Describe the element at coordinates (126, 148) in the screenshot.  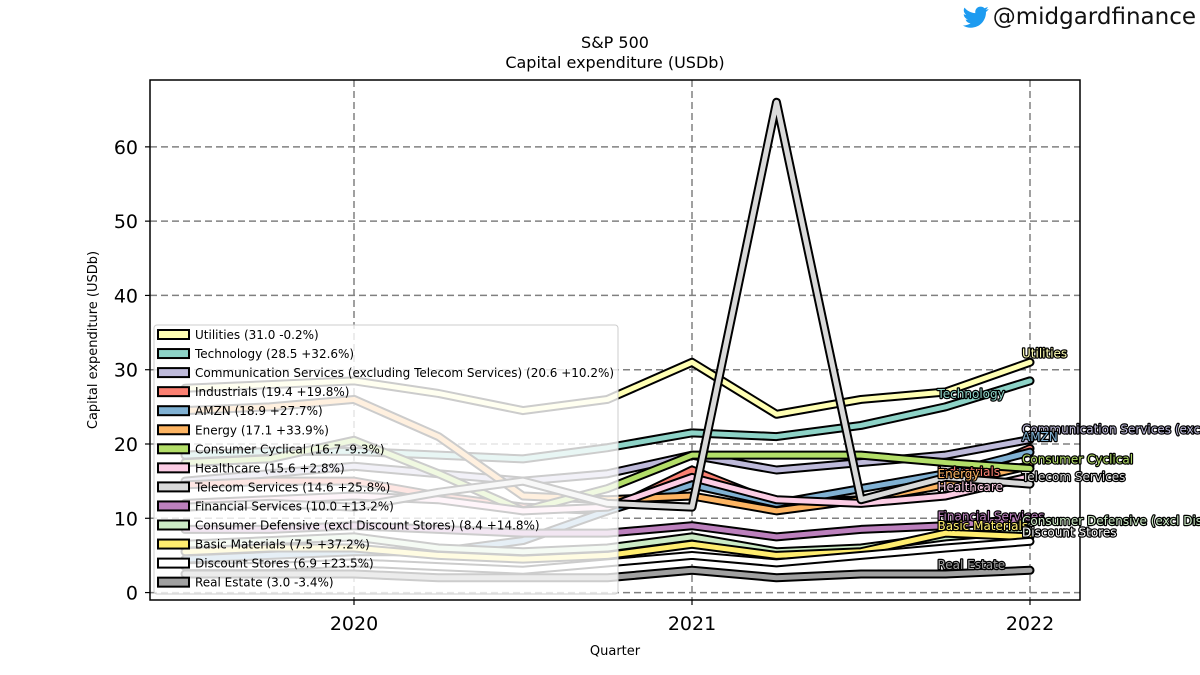
I see `y-tick-label: 60` at that location.